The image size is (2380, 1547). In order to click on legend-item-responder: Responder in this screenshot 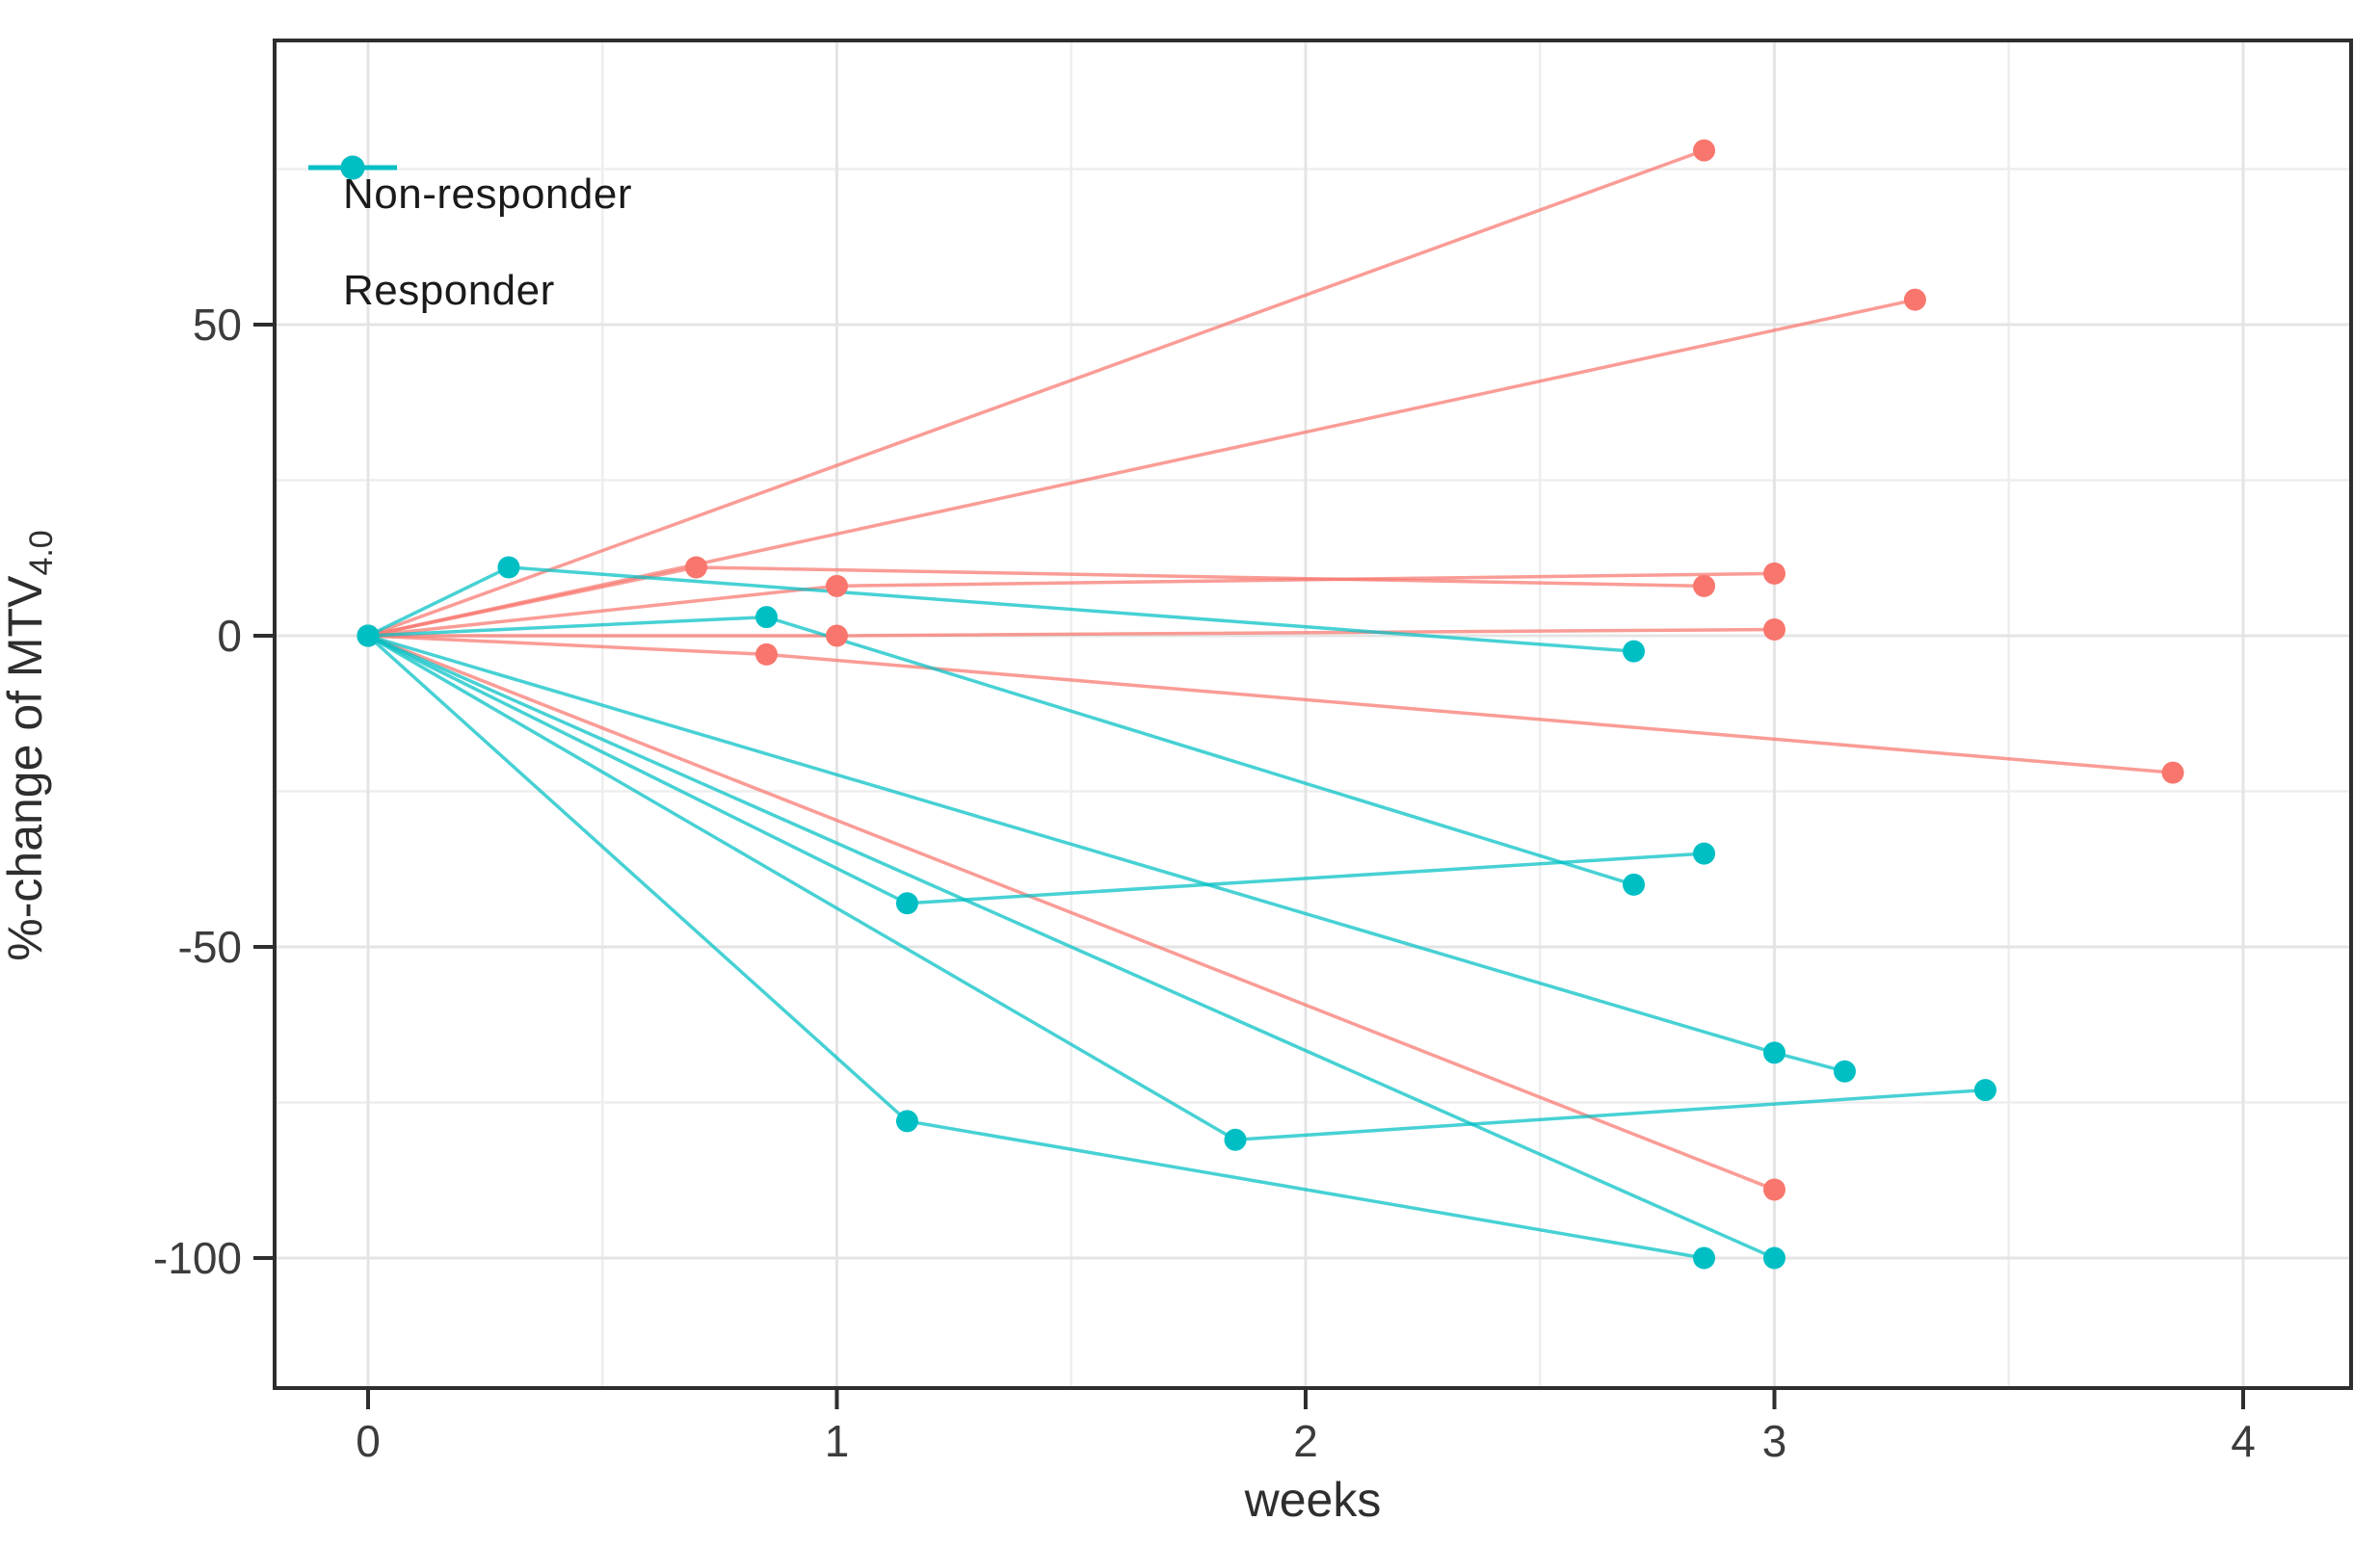, I will do `click(469, 247)`.